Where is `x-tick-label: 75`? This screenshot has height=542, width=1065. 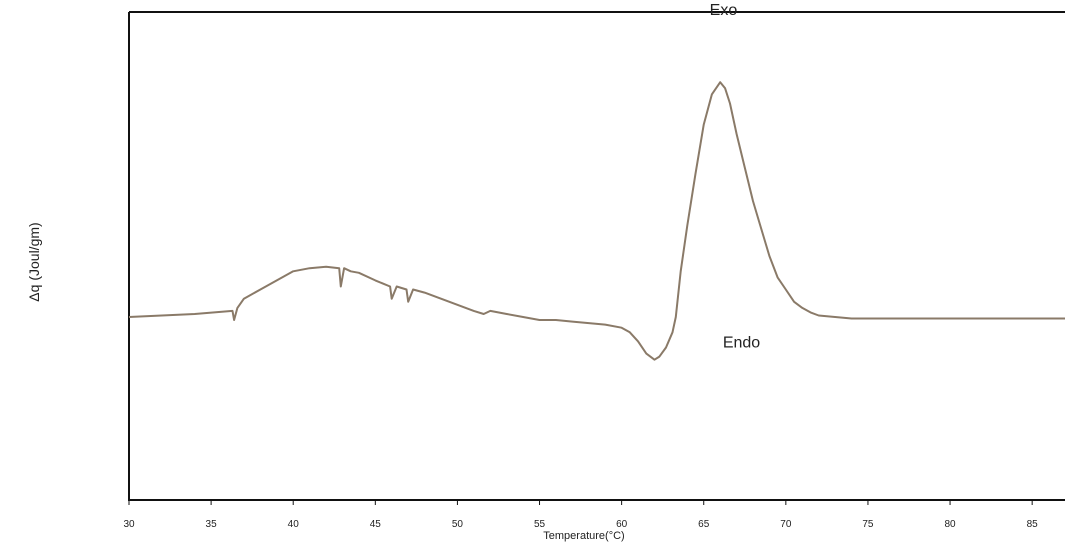 x-tick-label: 75 is located at coordinates (868, 524).